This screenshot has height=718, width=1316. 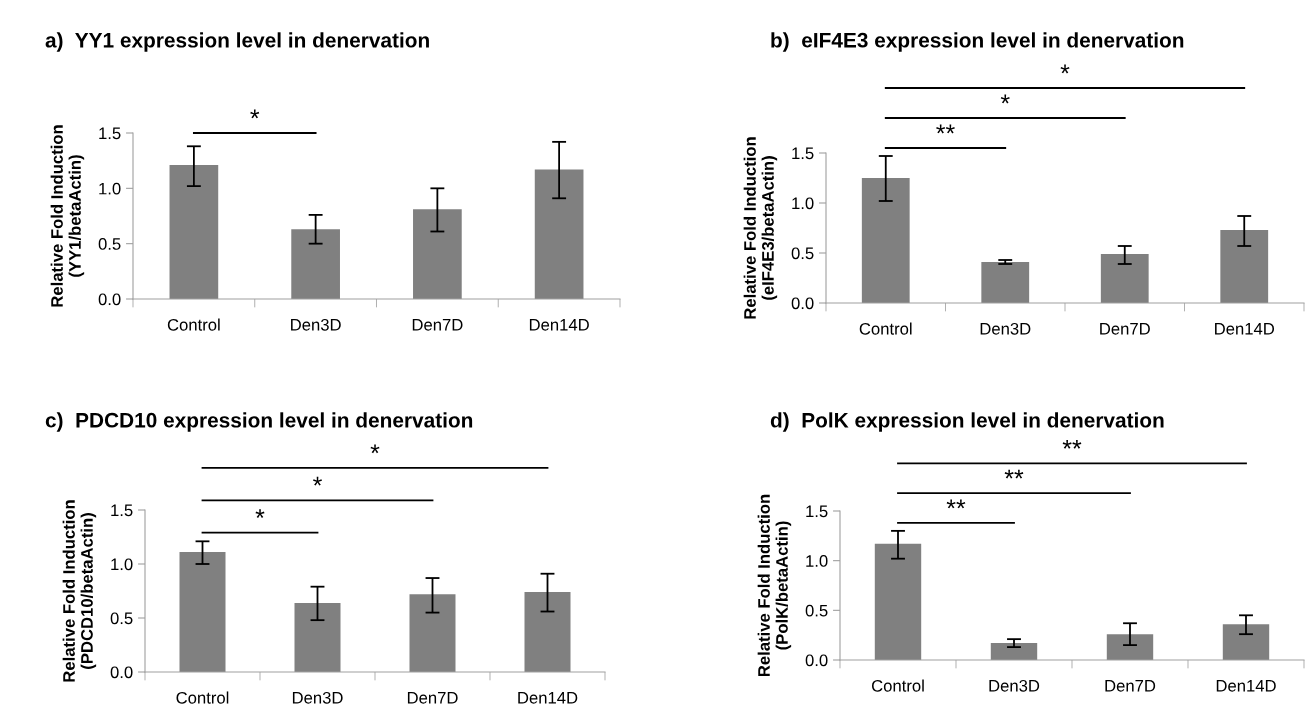 I want to click on chart-title: c) PDCD10 expression level in denervation, so click(x=259, y=422).